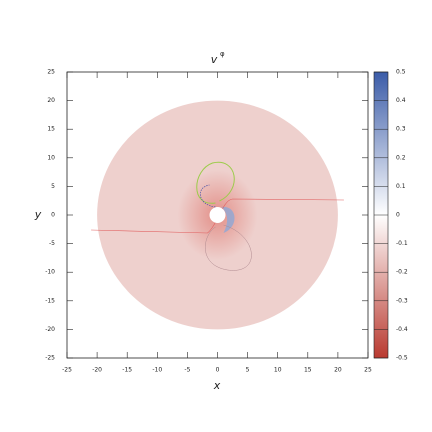 The image size is (432, 432). Describe the element at coordinates (51, 157) in the screenshot. I see `y-tick-label: 10` at that location.